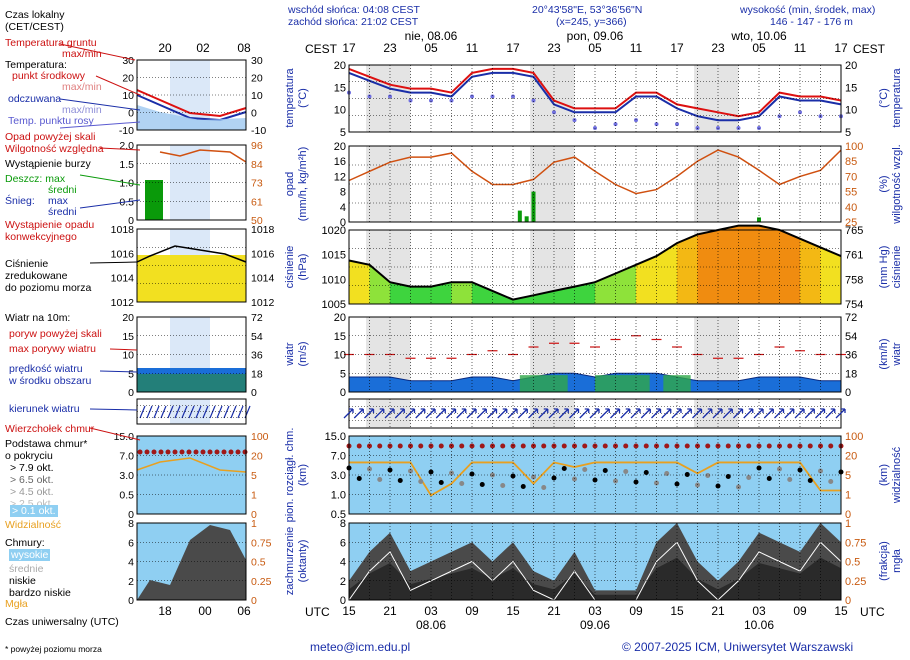 The height and width of the screenshot is (660, 910). What do you see at coordinates (851, 356) in the screenshot?
I see `y-tick-right: 36` at bounding box center [851, 356].